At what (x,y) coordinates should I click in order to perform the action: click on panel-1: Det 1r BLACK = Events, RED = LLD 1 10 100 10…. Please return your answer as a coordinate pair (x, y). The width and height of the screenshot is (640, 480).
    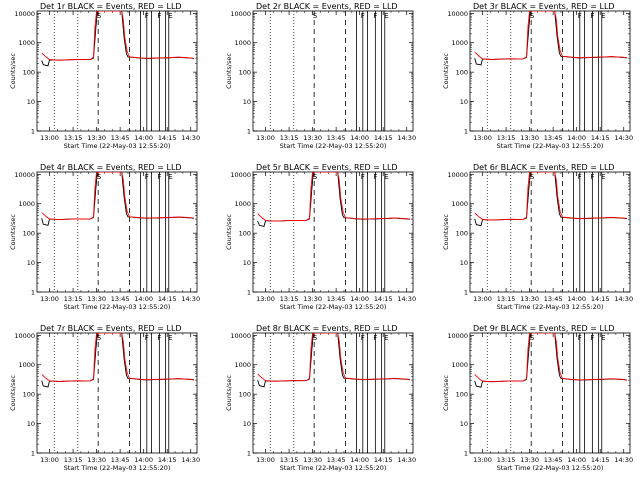
    Looking at the image, I should click on (104, 76).